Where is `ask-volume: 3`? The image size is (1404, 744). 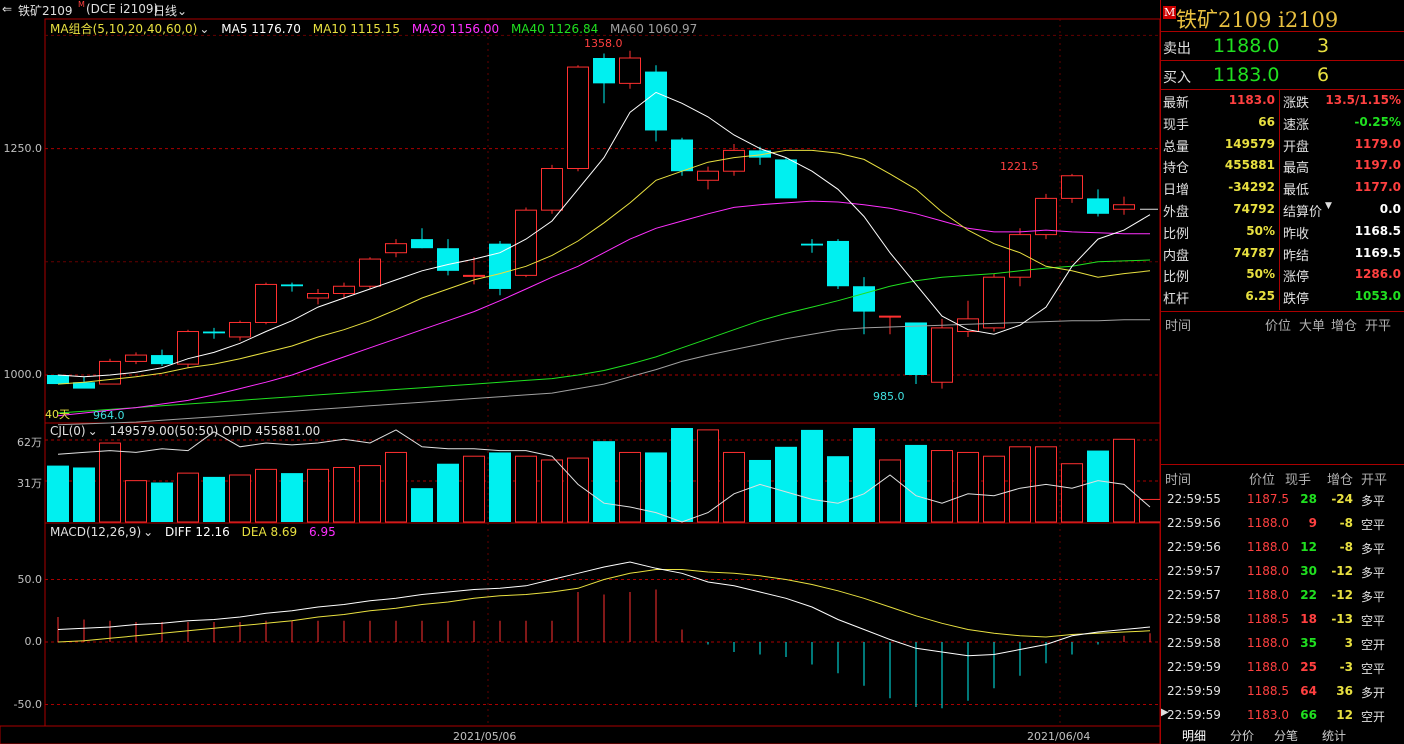 ask-volume: 3 is located at coordinates (1323, 46).